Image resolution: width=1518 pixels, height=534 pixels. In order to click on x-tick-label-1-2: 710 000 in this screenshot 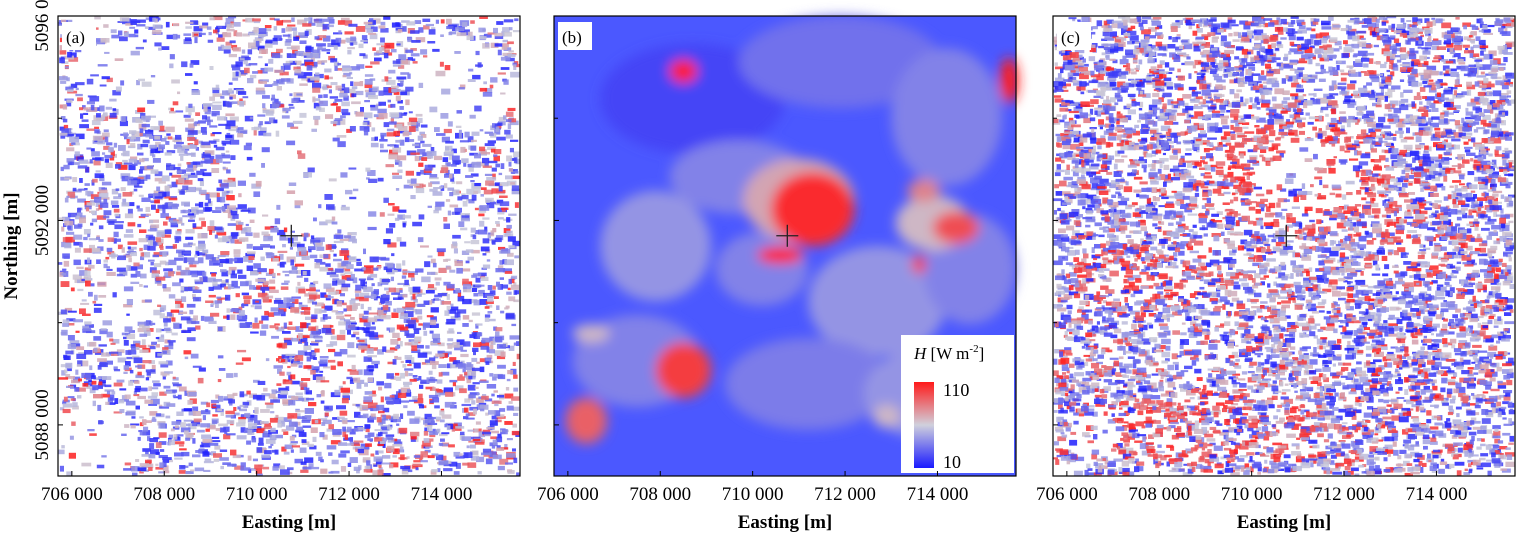, I will do `click(753, 494)`.